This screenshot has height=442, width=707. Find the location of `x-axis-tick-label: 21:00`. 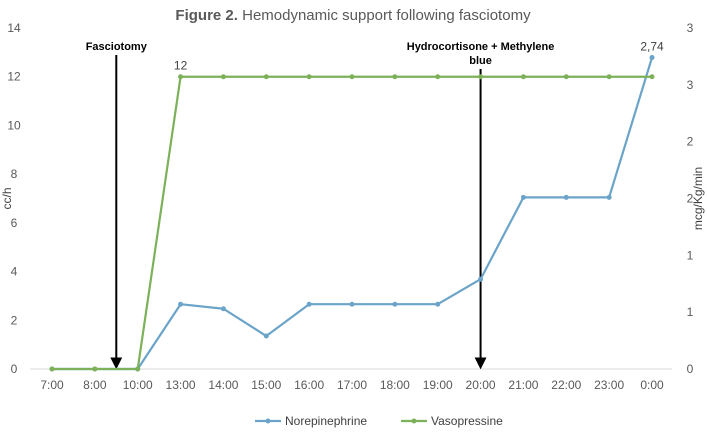

x-axis-tick-label: 21:00 is located at coordinates (523, 385).